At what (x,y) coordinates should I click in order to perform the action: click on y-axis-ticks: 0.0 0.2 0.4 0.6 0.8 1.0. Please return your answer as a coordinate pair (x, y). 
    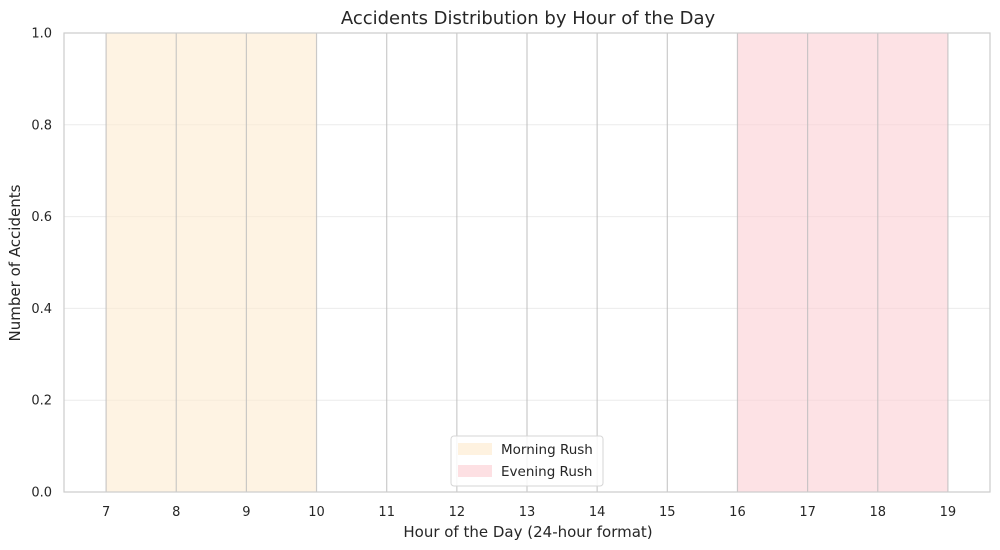
    Looking at the image, I should click on (41, 264).